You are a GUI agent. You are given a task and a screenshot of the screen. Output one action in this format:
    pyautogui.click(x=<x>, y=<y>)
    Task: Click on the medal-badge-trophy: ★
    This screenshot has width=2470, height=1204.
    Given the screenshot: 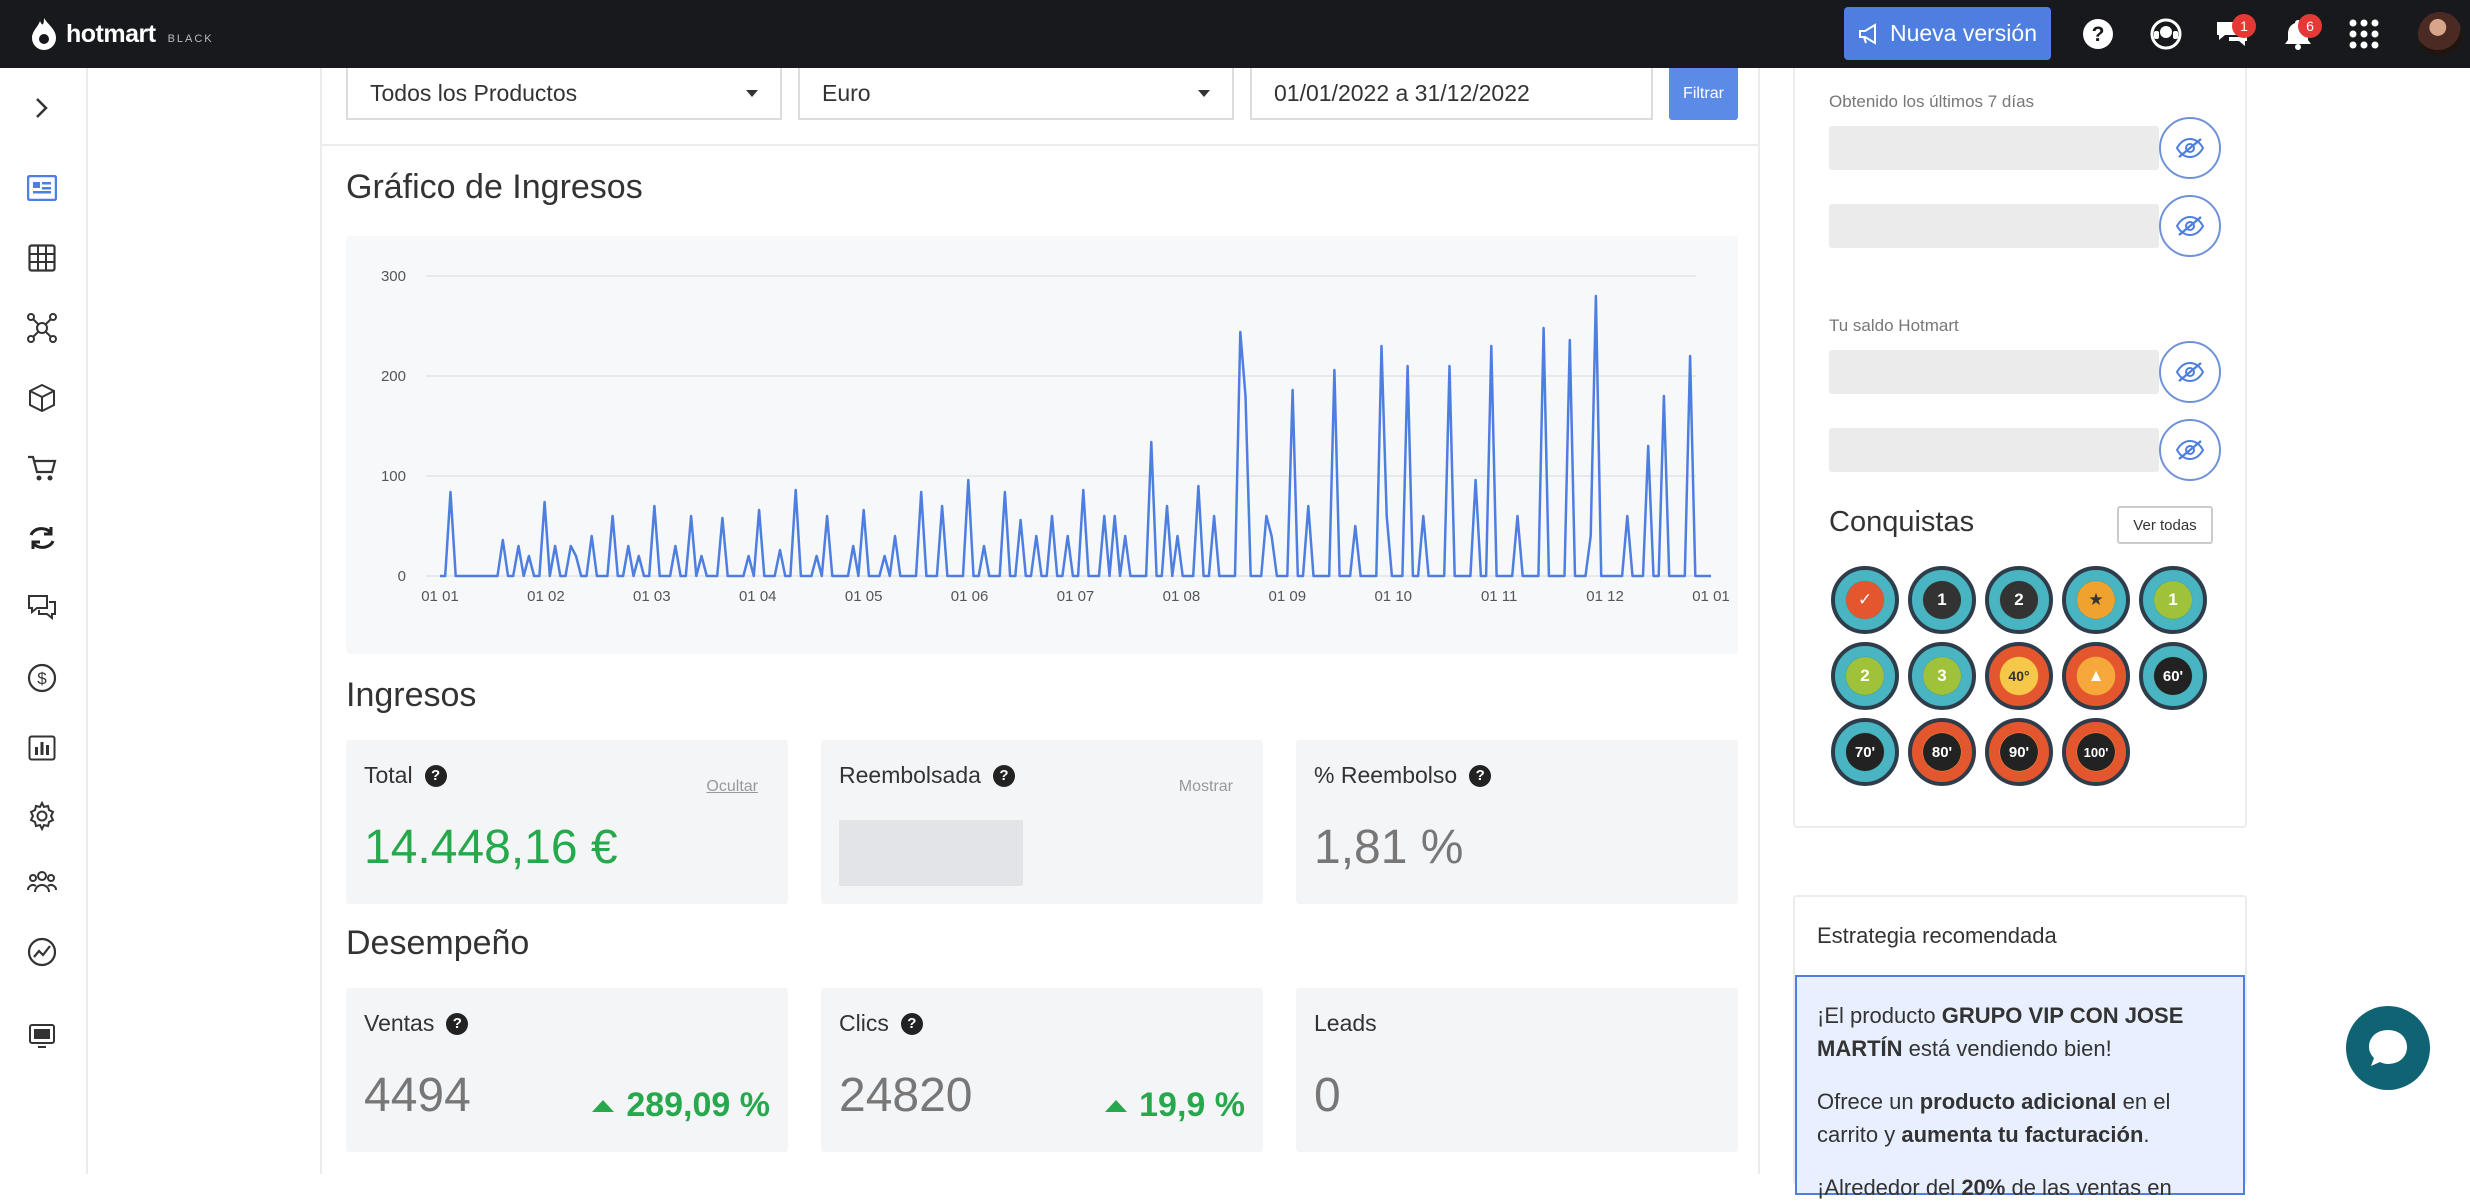 What is the action you would take?
    pyautogui.click(x=2096, y=600)
    